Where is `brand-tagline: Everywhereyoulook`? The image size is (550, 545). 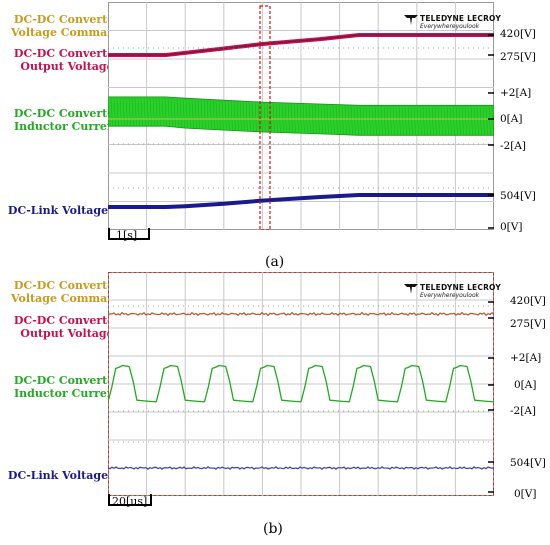
brand-tagline: Everywhereyoulook is located at coordinates (450, 26).